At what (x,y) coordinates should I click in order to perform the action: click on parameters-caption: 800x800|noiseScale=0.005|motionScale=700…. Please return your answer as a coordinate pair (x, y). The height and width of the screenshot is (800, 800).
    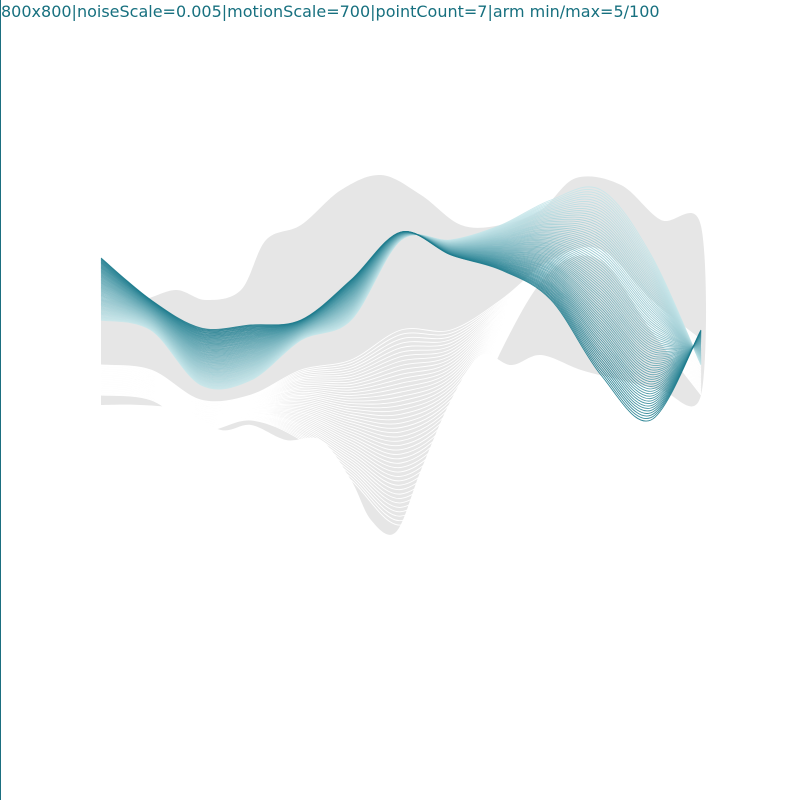
    Looking at the image, I should click on (330, 11).